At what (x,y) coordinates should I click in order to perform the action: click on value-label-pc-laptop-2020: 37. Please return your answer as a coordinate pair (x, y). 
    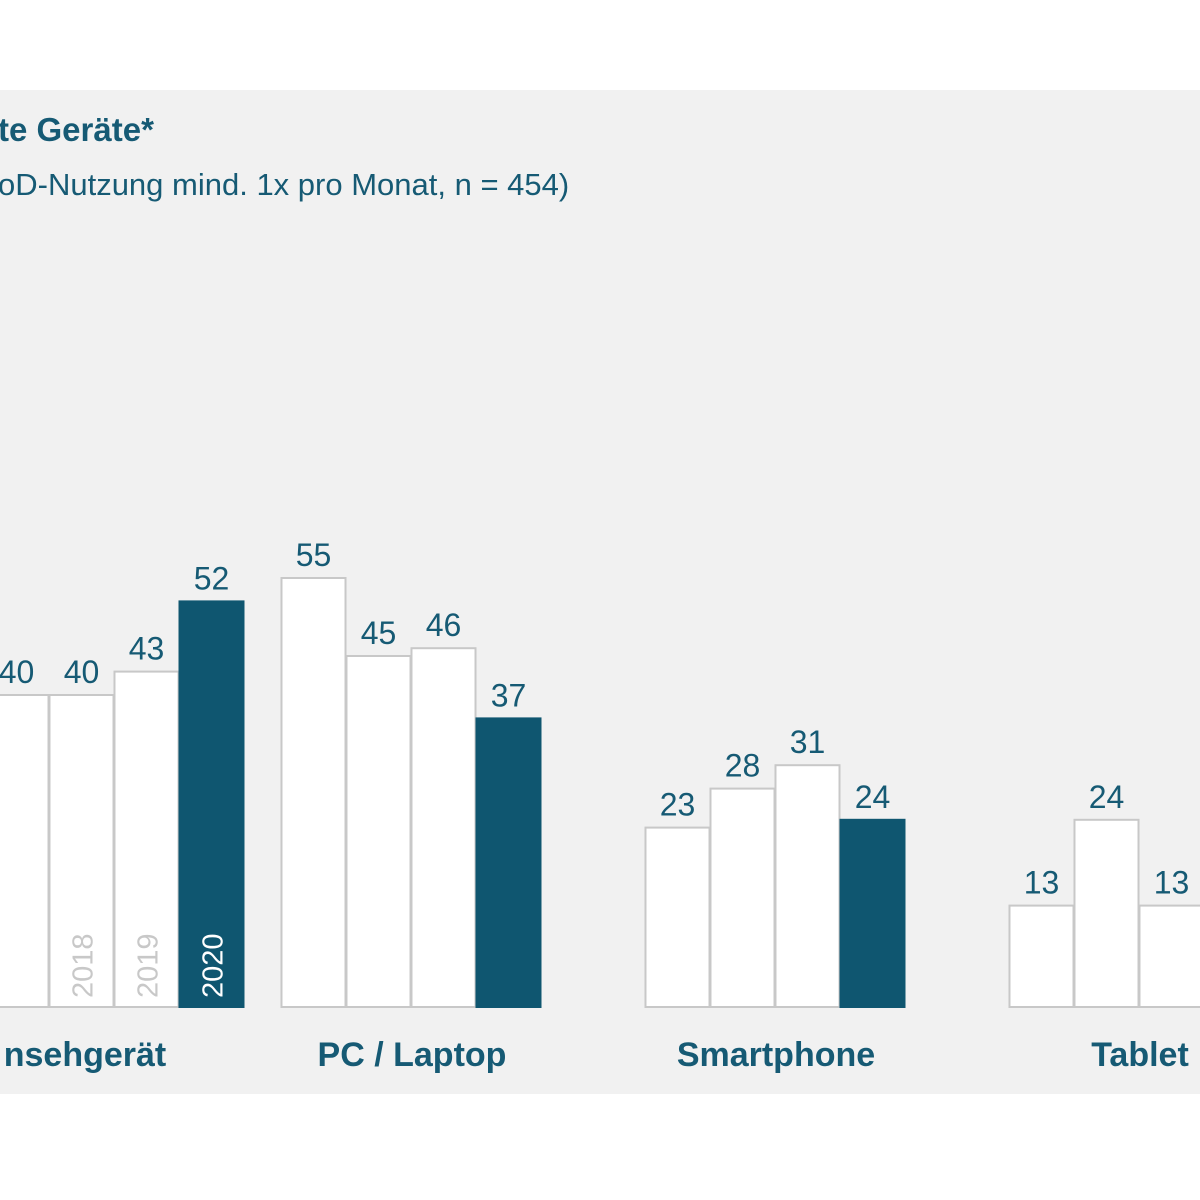
    Looking at the image, I should click on (509, 695).